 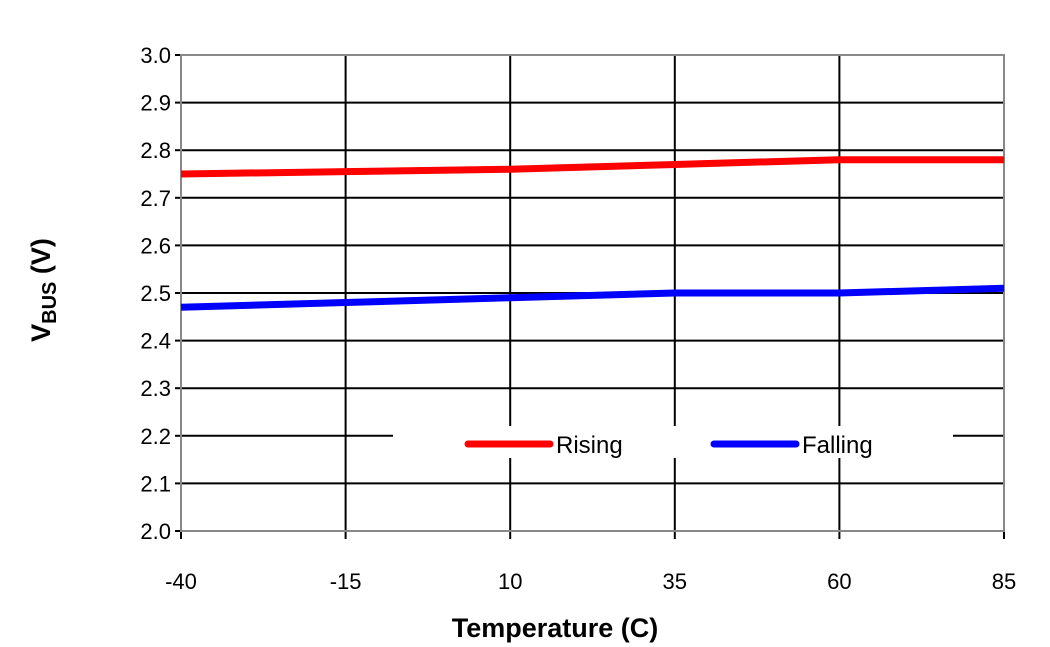 What do you see at coordinates (155, 531) in the screenshot?
I see `y-tick-label: 2.0` at bounding box center [155, 531].